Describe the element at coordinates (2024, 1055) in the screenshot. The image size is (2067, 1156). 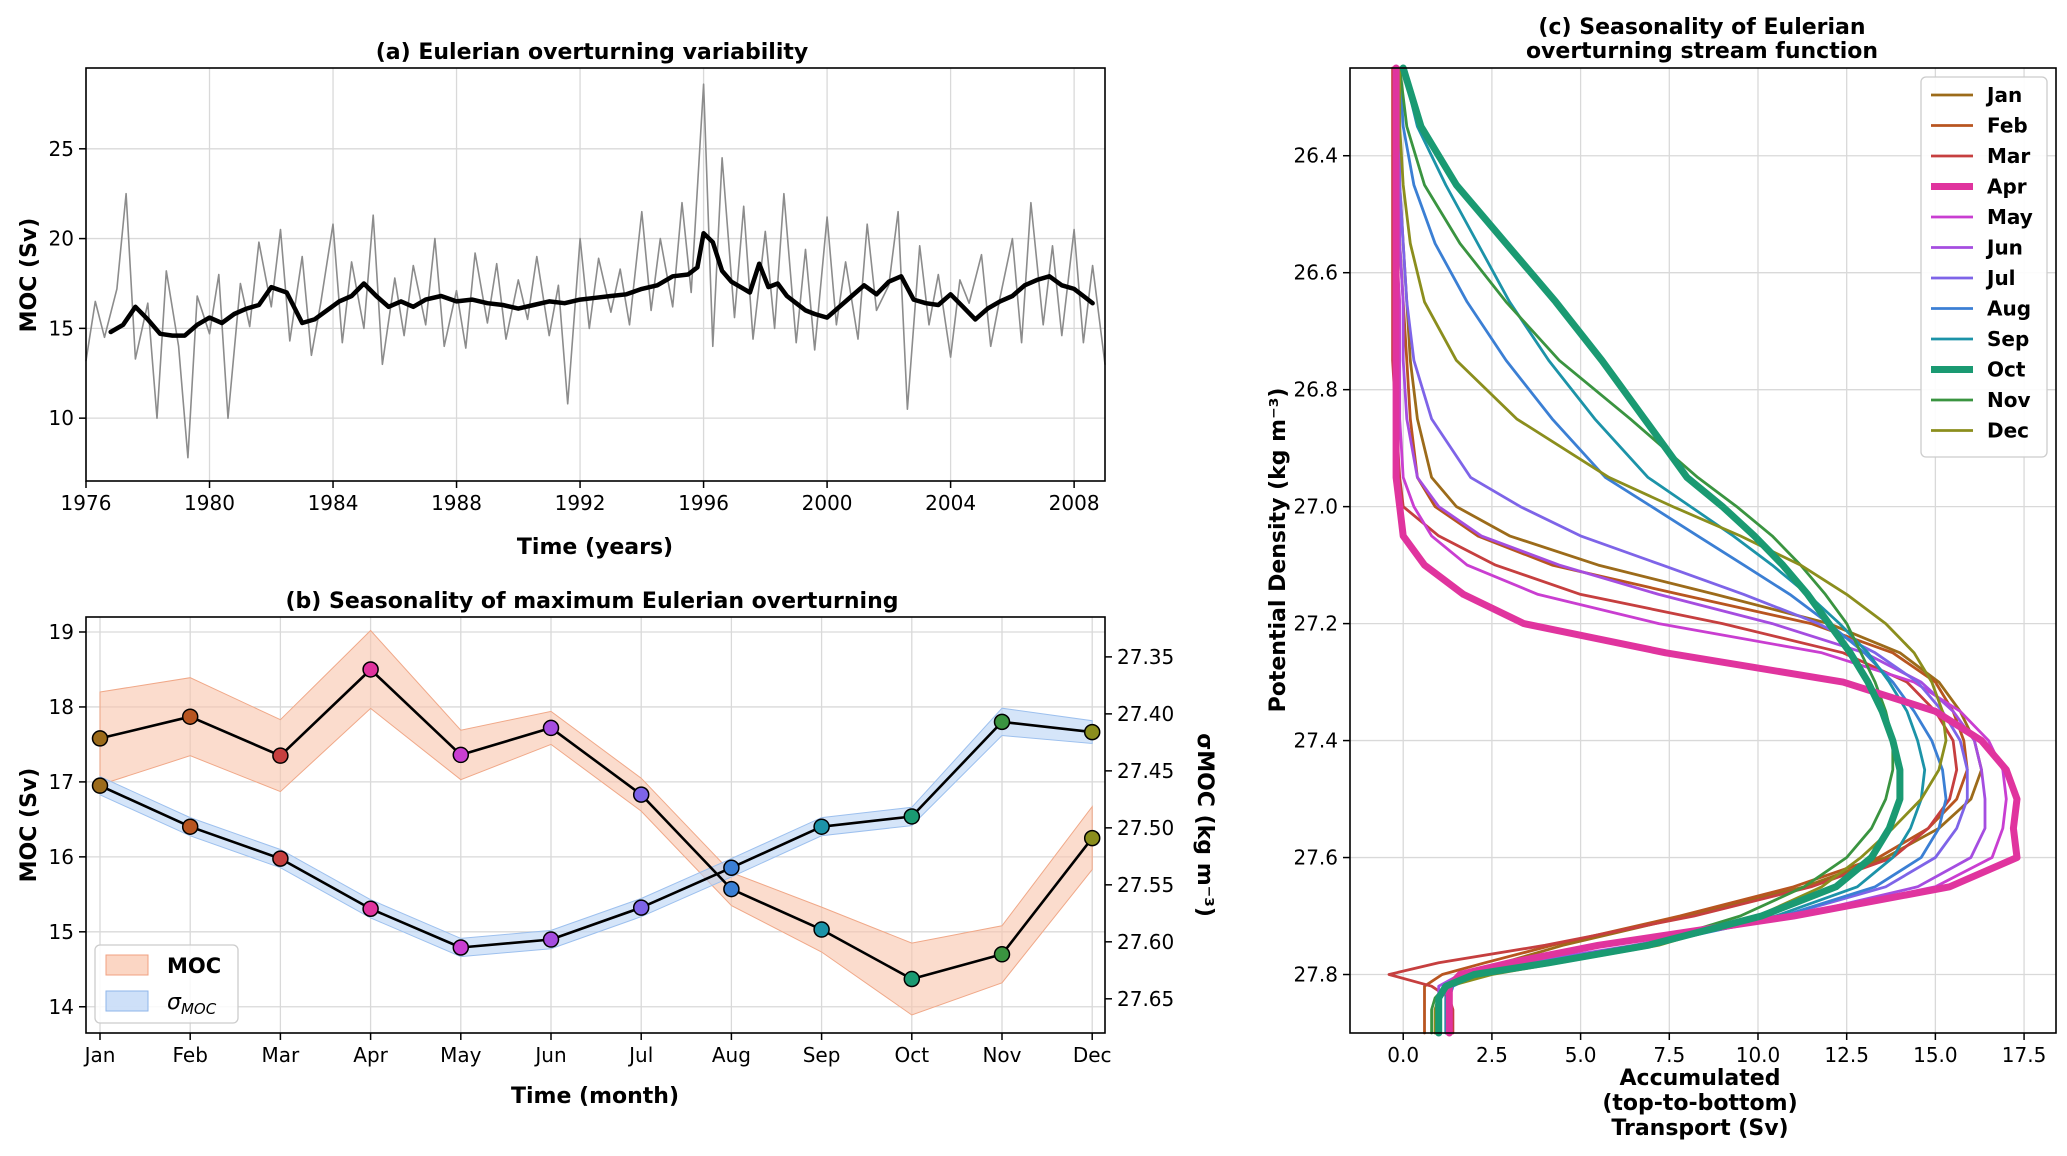
I see `panel-c-xtick-label: 17.5` at that location.